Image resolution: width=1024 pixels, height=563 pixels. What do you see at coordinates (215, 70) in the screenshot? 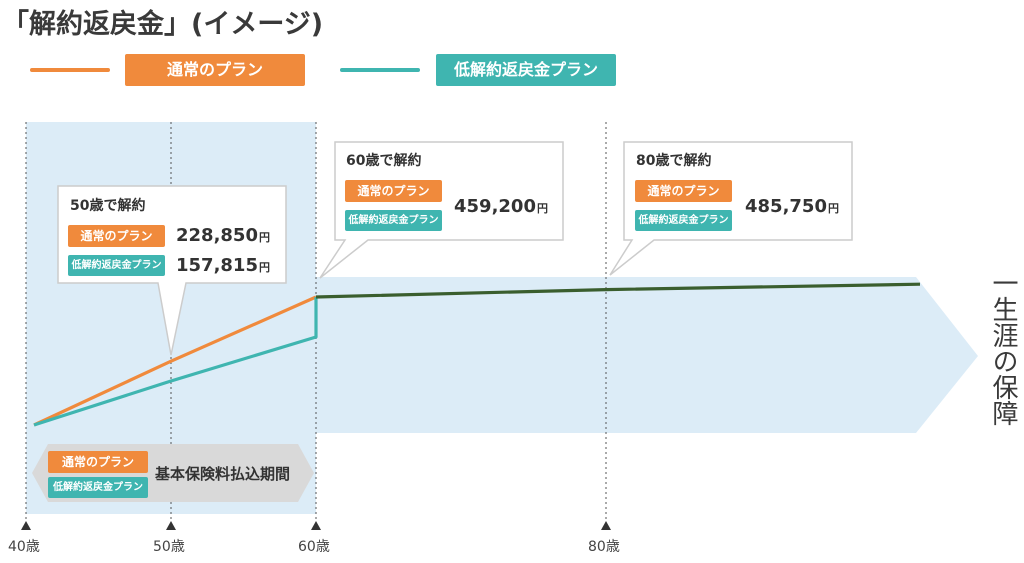
I see `legend-normal-label: 通常のプラン` at bounding box center [215, 70].